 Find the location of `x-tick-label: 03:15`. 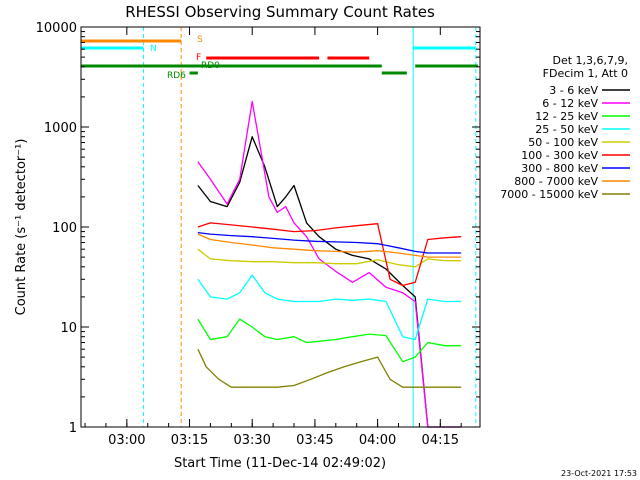

x-tick-label: 03:15 is located at coordinates (189, 440).